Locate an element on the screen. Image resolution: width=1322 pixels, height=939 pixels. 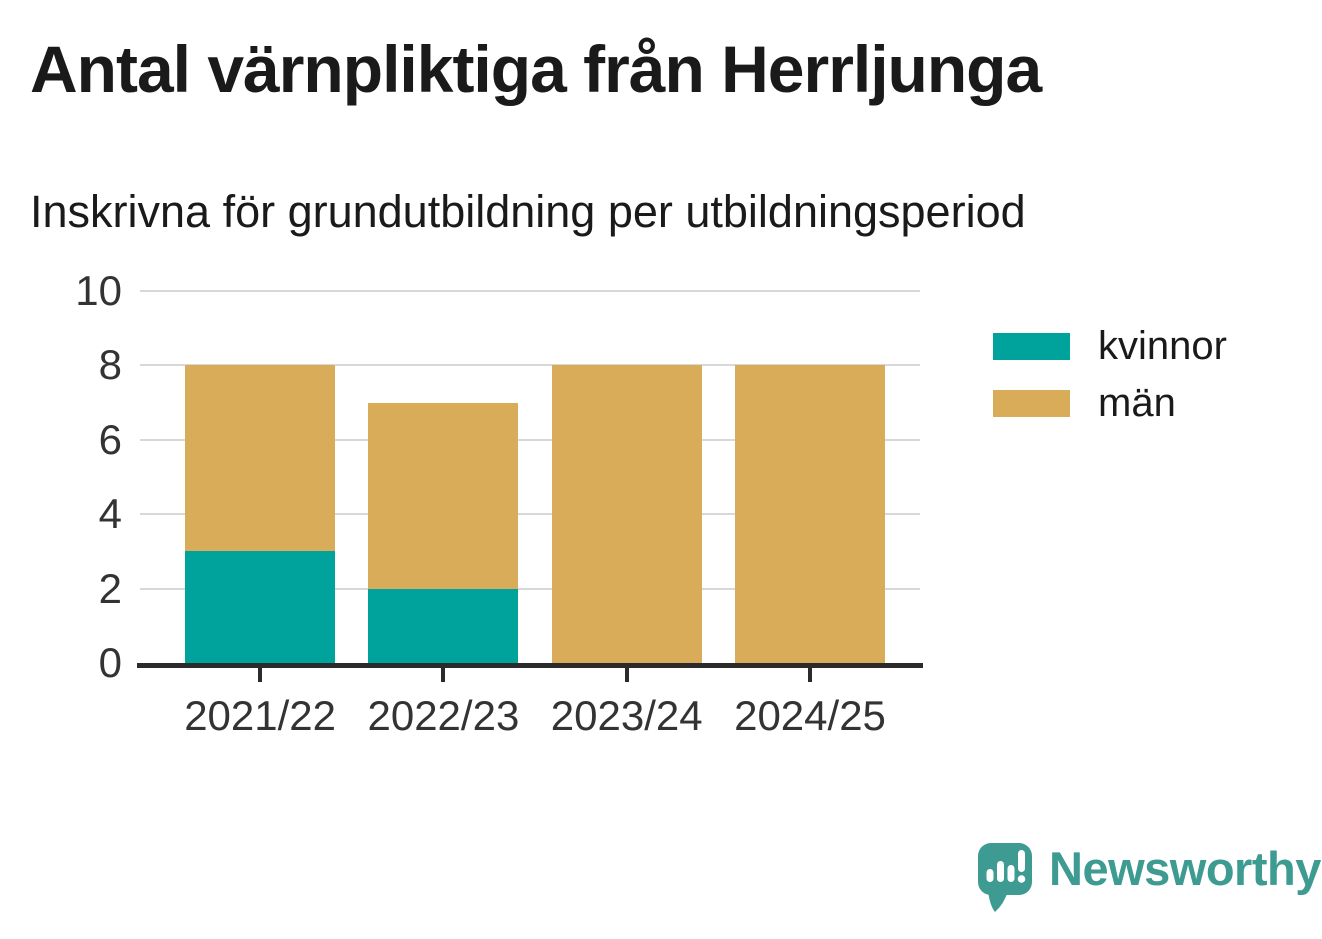
newsworthy-logo: Newsworthy is located at coordinates (1149, 880).